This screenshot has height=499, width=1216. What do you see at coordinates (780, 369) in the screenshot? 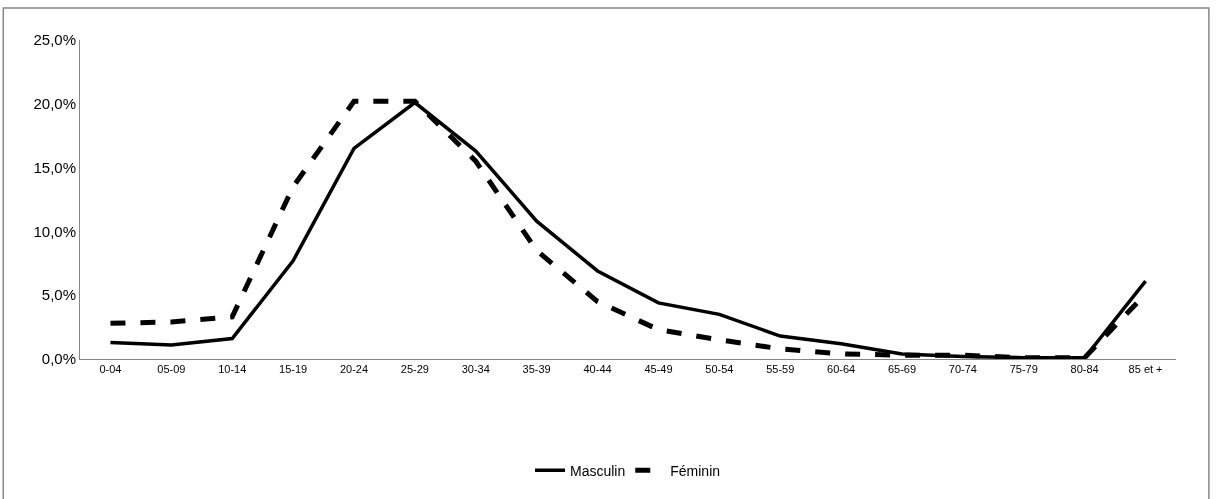
I see `x-tick-label: 55-59` at bounding box center [780, 369].